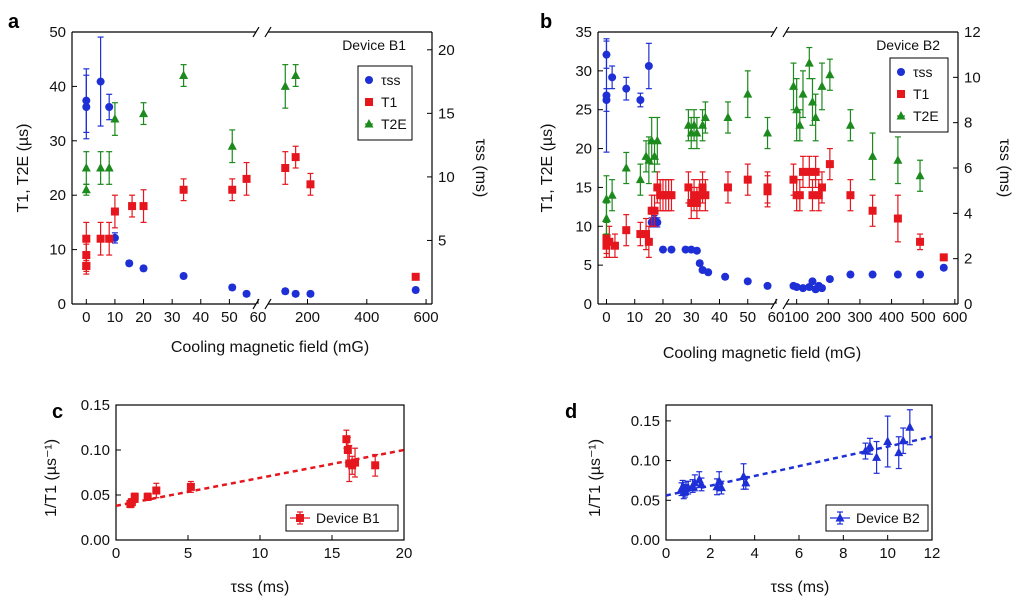  I want to click on x-tick-label: 500, so click(923, 317).